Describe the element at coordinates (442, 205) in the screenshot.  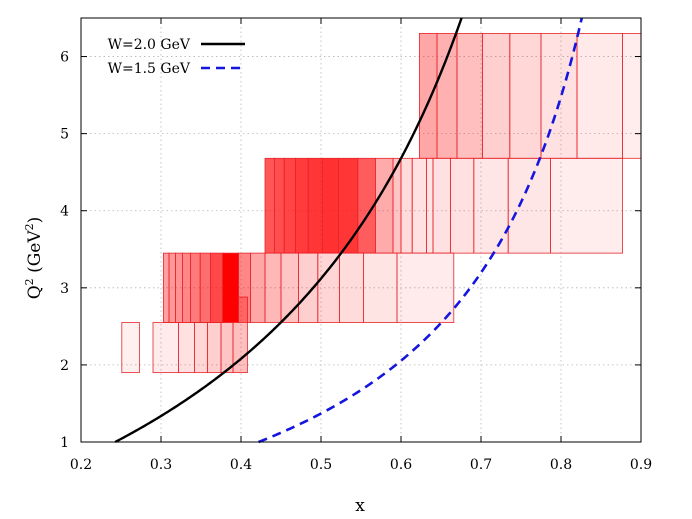
I see `bin-r3-b13` at that location.